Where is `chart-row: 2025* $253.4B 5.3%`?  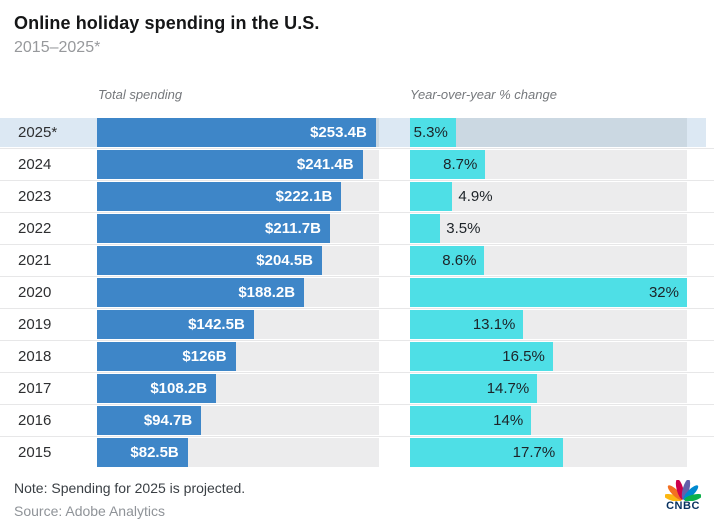
chart-row: 2025* $253.4B 5.3% is located at coordinates (353, 132).